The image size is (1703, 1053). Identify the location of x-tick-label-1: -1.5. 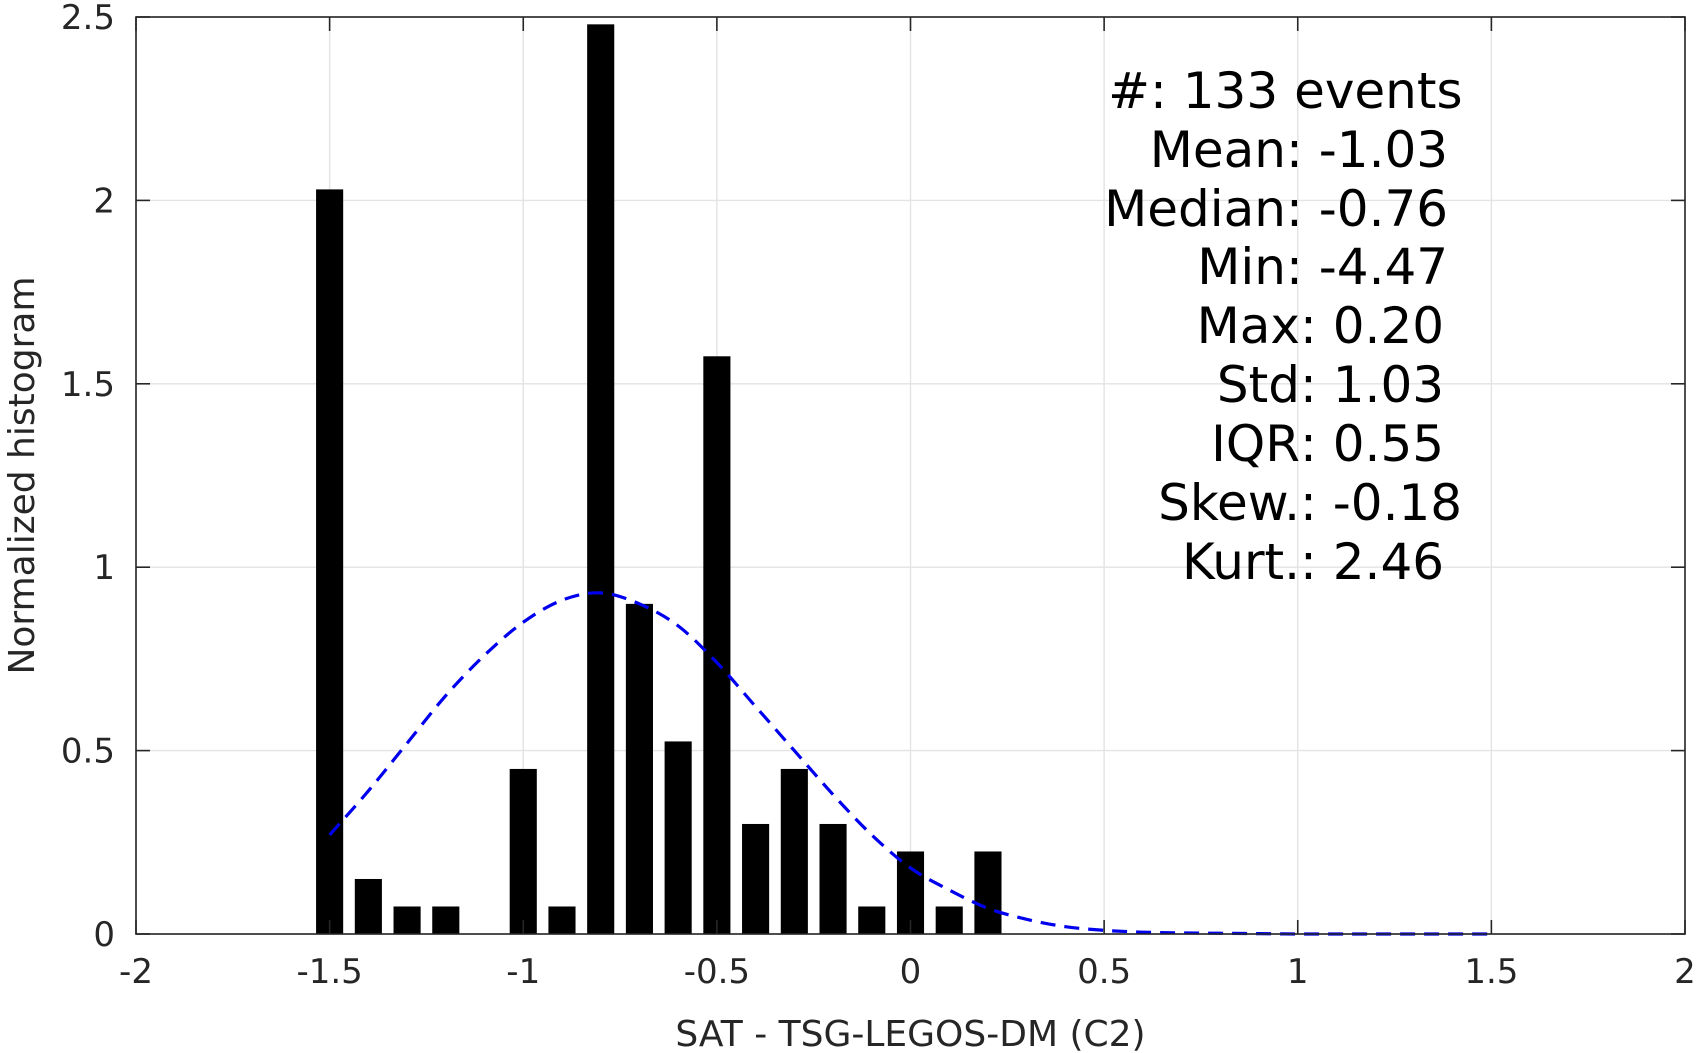
(329, 972).